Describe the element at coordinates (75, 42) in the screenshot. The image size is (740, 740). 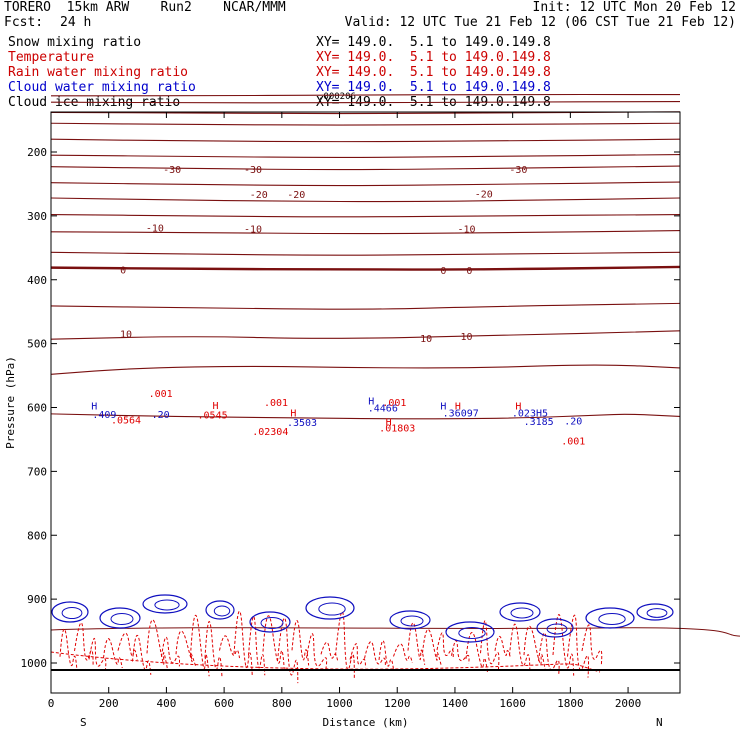
I see `field-snow: Snow mixing ratio` at that location.